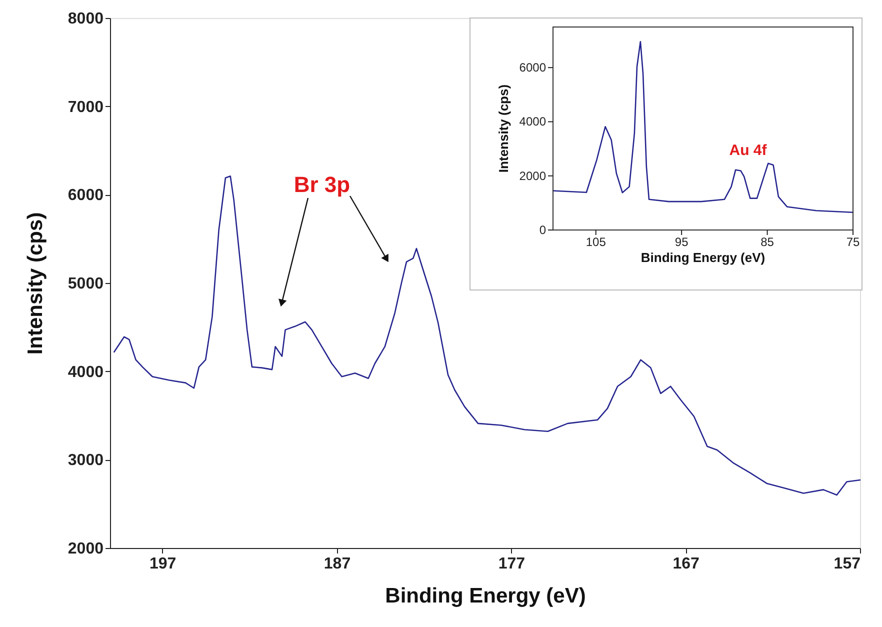  I want to click on annotation: Br 3p, so click(322, 184).